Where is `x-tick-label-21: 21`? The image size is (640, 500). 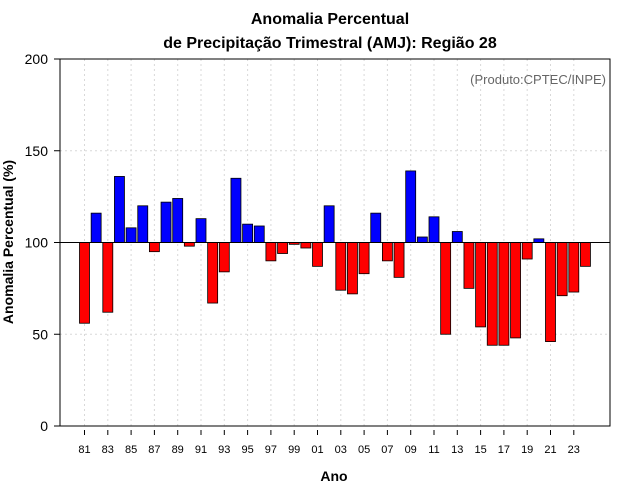
x-tick-label-21: 21 is located at coordinates (550, 450).